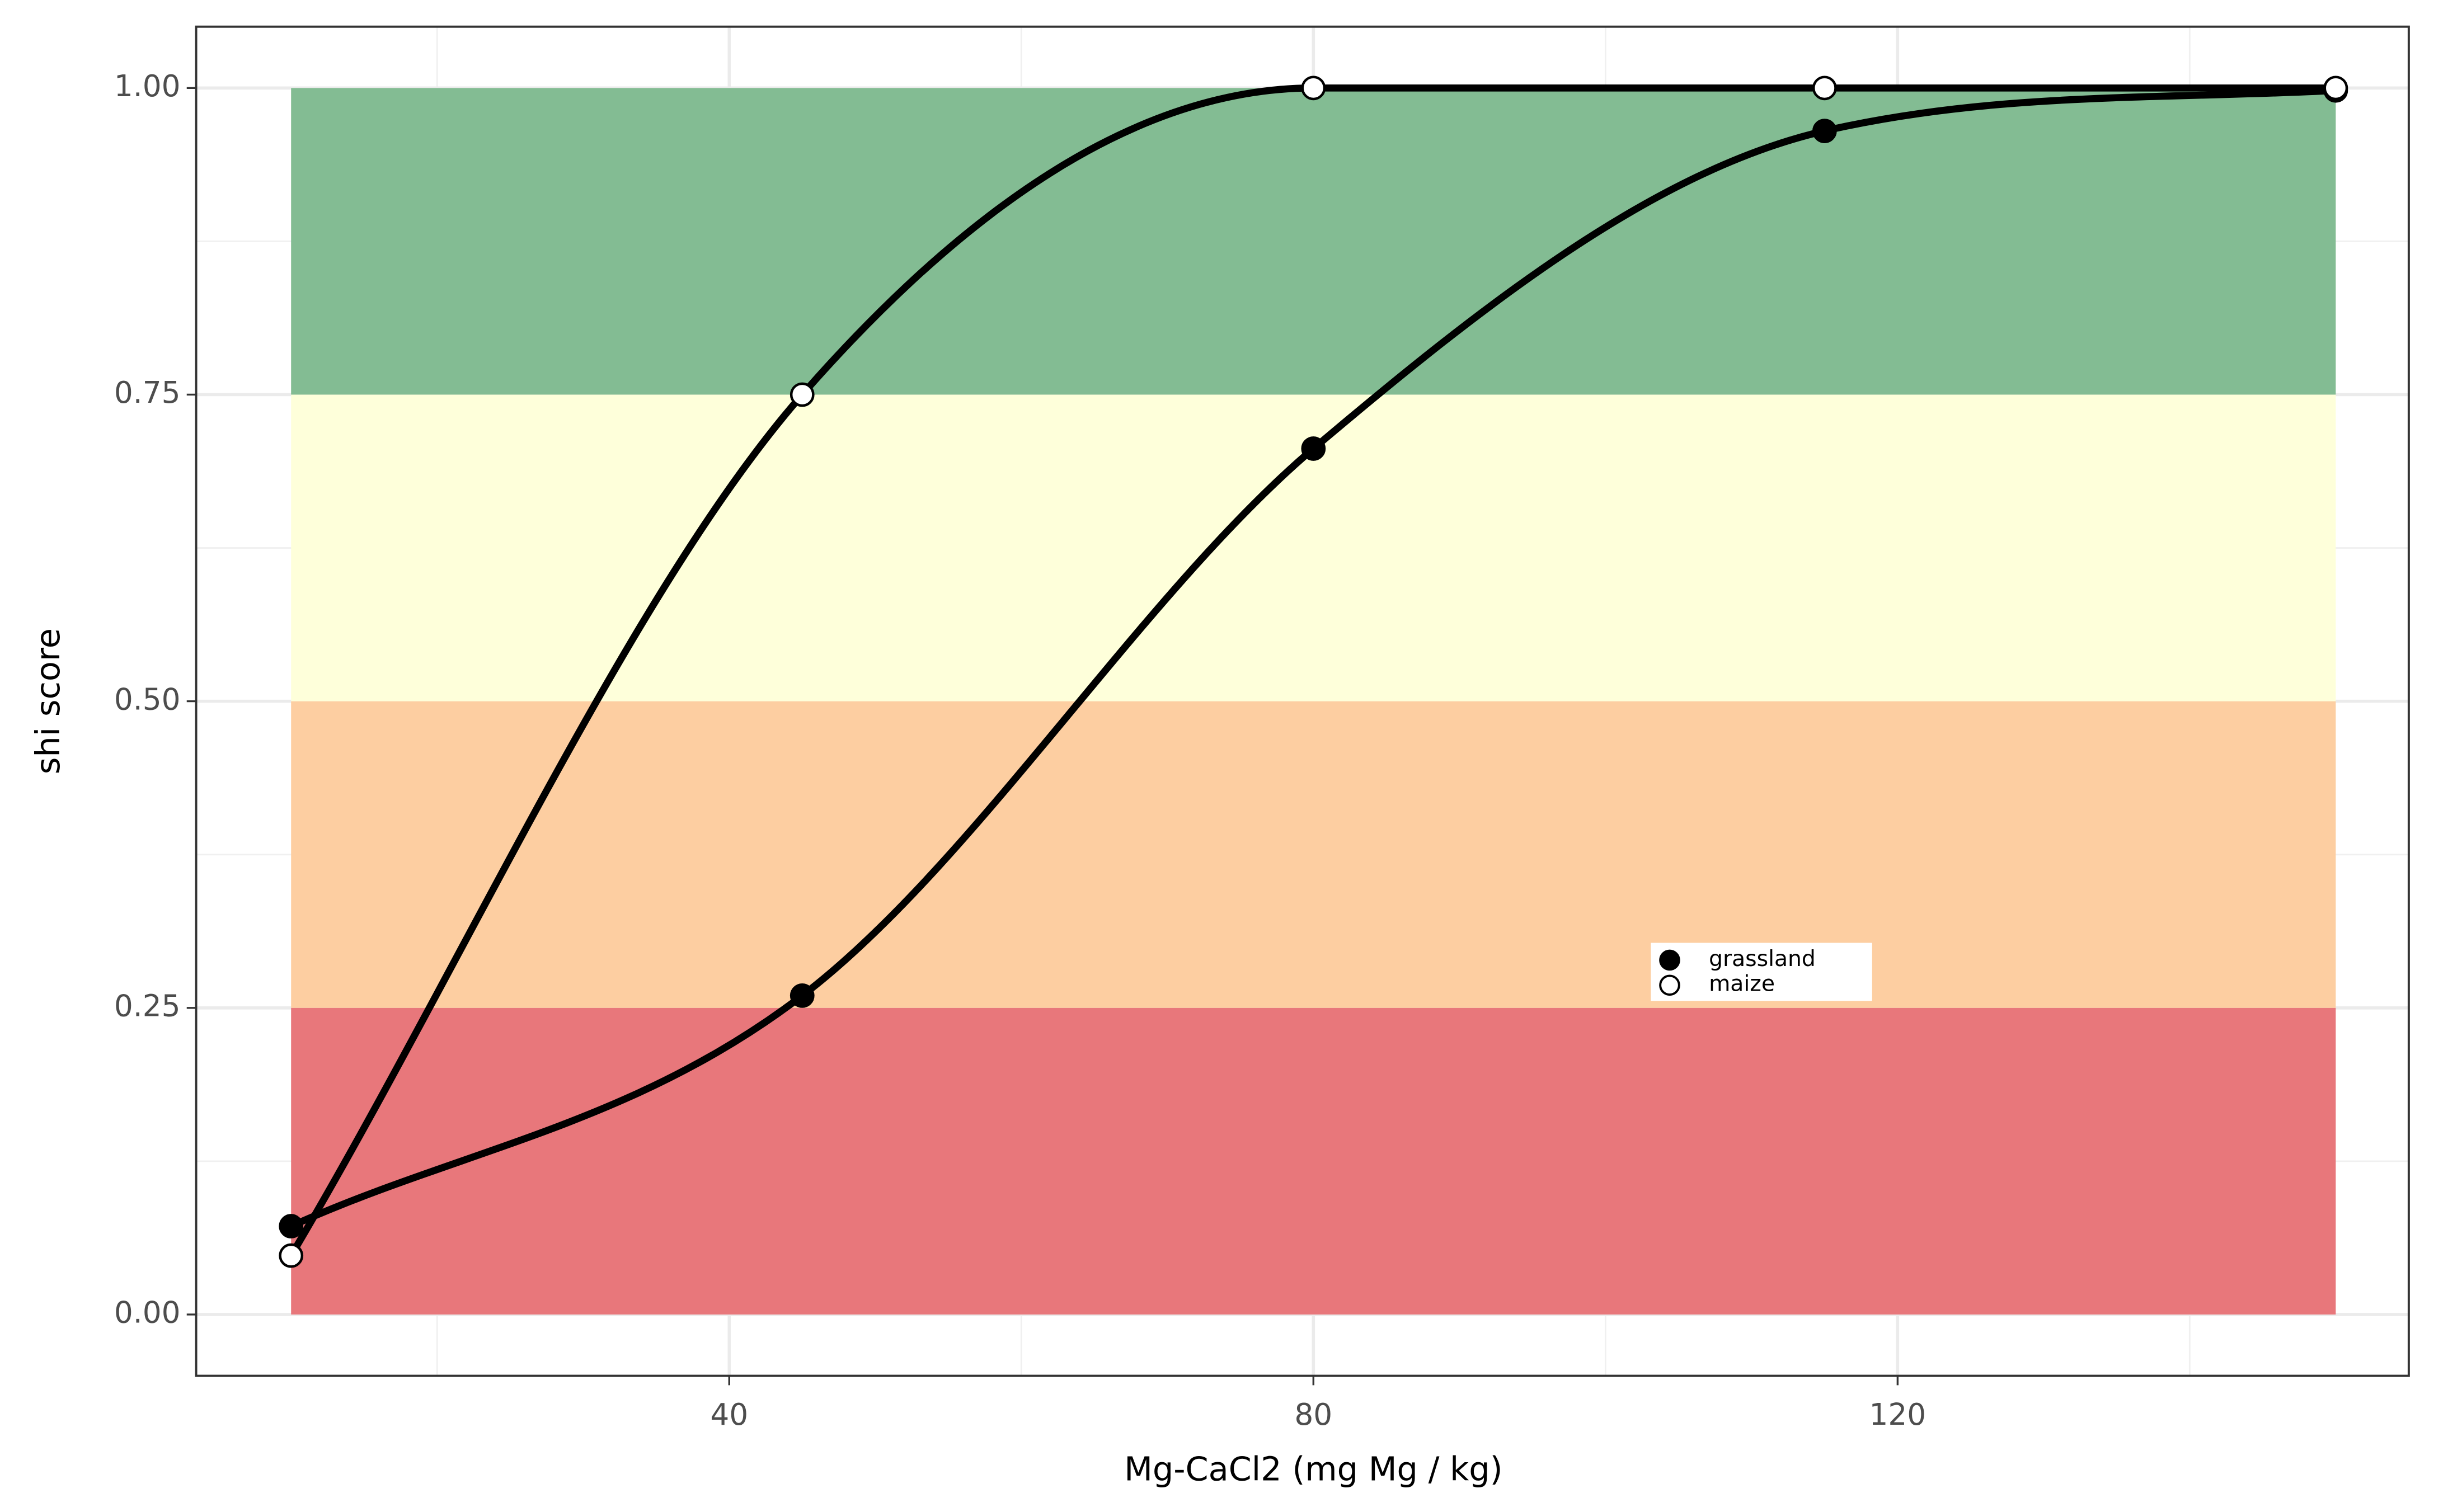  What do you see at coordinates (1898, 1415) in the screenshot?
I see `x-tick-label: 120` at bounding box center [1898, 1415].